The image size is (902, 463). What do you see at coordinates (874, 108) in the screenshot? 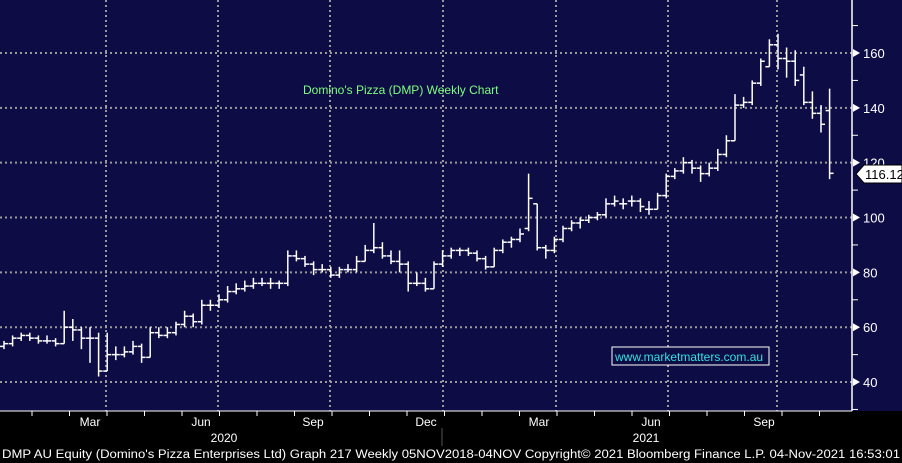
I see `y-tick-label: 140` at bounding box center [874, 108].